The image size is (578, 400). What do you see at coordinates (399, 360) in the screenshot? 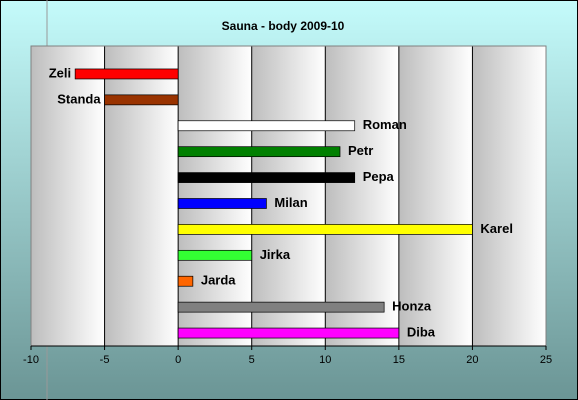
I see `x-tick-label: 15` at bounding box center [399, 360].